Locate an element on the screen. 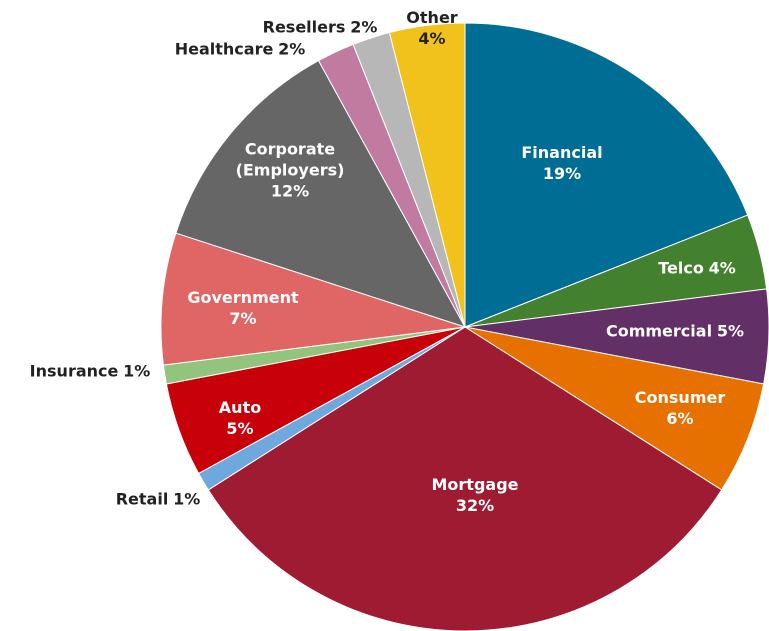 The image size is (769, 631). value-label: 32% is located at coordinates (475, 505).